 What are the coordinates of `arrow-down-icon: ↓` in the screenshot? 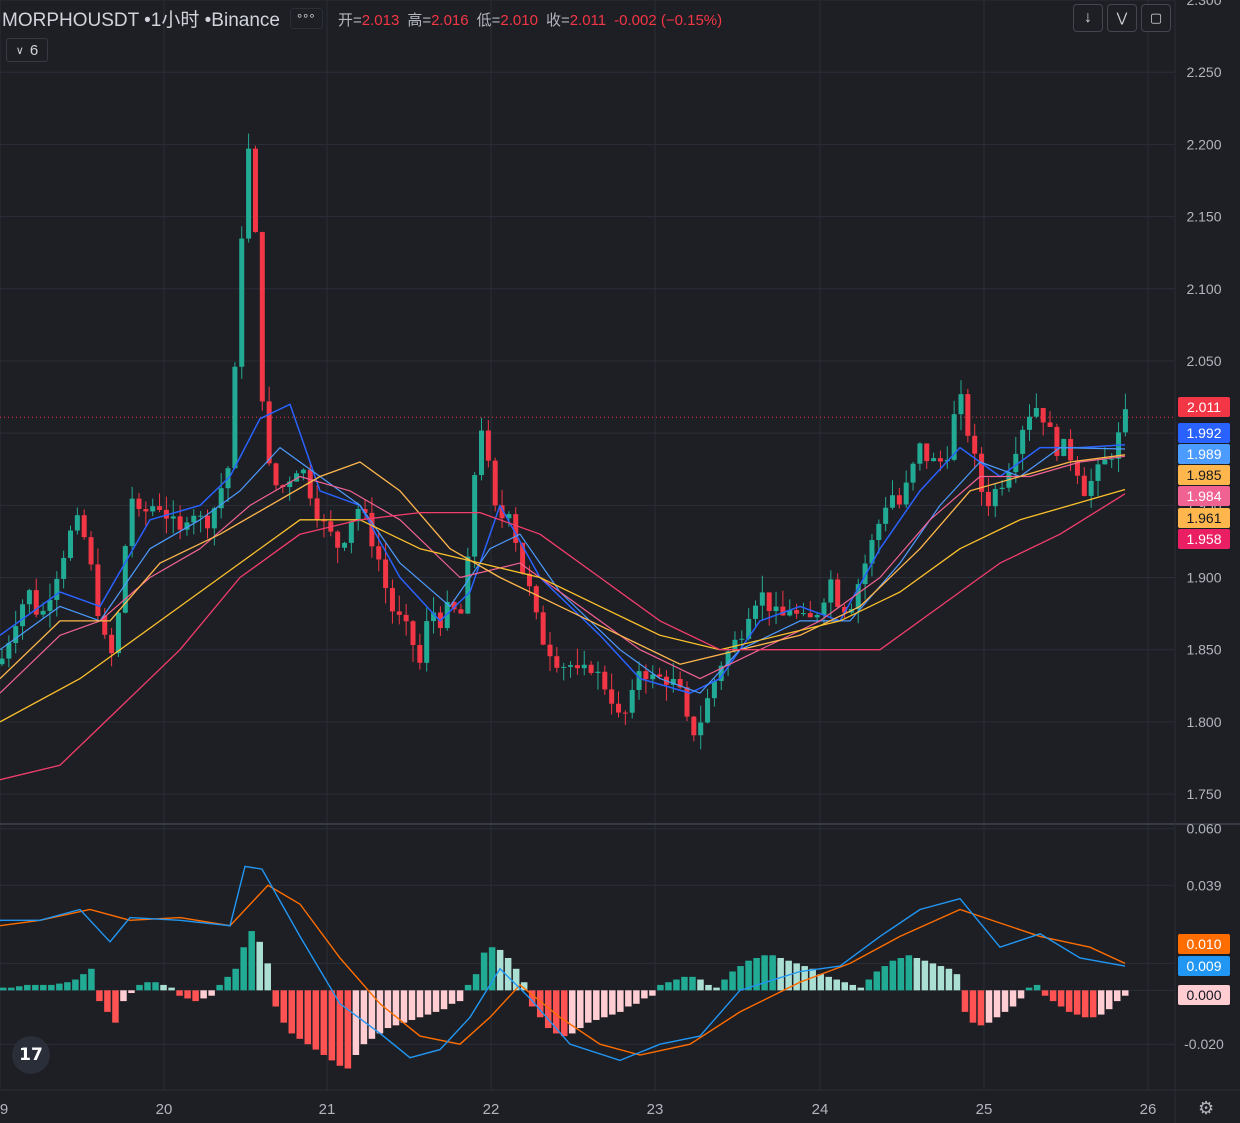 It's located at (1088, 17).